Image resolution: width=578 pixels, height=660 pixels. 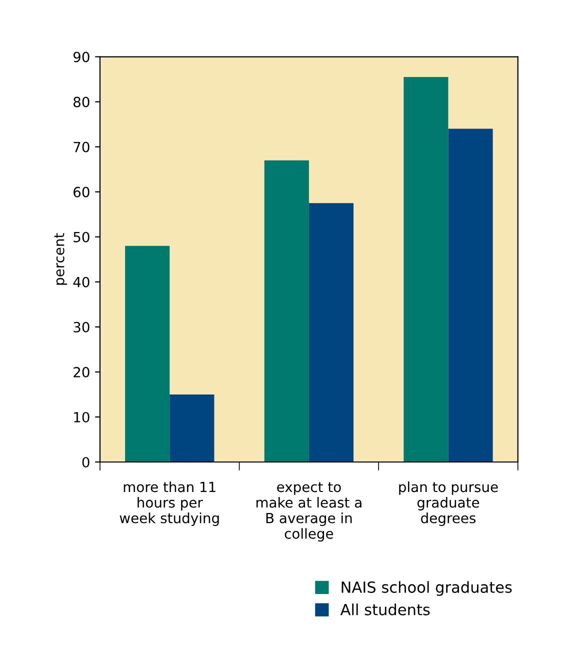 I want to click on y-tick-label: 20, so click(x=82, y=372).